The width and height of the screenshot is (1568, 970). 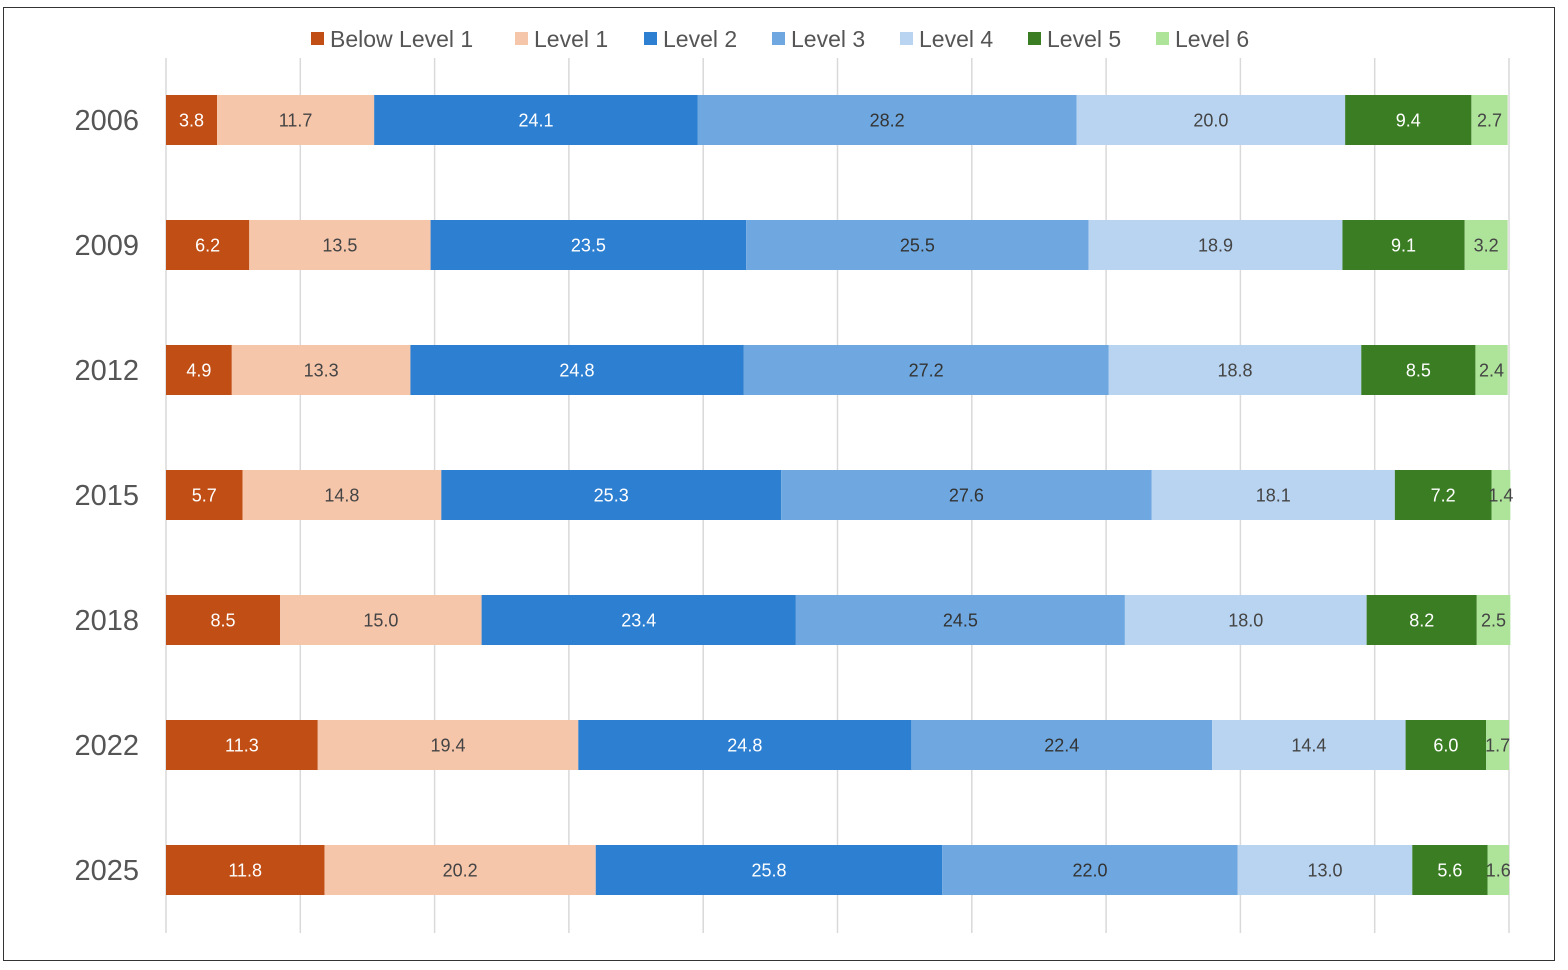 I want to click on data-label: 27.6, so click(x=966, y=496).